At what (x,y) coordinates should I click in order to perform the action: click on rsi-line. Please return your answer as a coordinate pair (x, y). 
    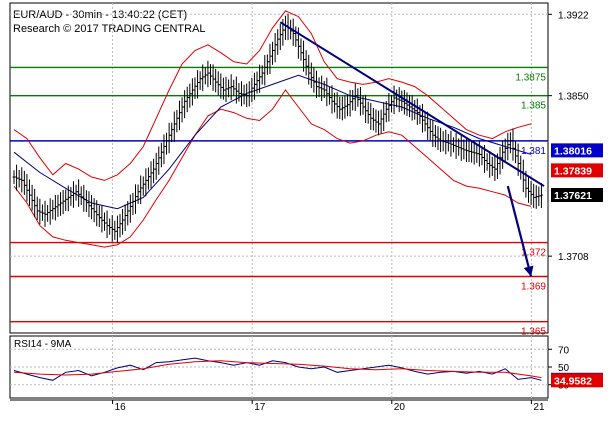
    Looking at the image, I should click on (277, 369).